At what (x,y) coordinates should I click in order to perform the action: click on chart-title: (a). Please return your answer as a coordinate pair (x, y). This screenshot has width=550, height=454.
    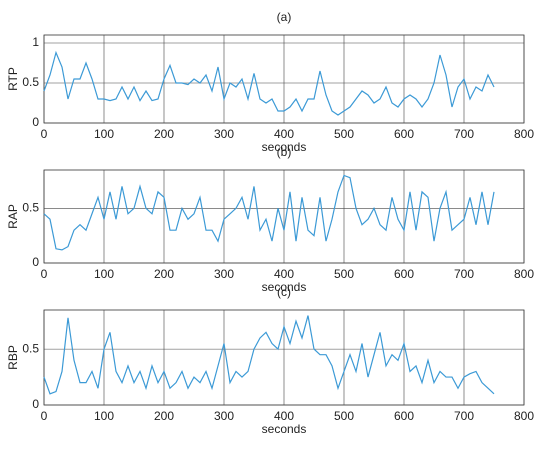
    Looking at the image, I should click on (284, 17).